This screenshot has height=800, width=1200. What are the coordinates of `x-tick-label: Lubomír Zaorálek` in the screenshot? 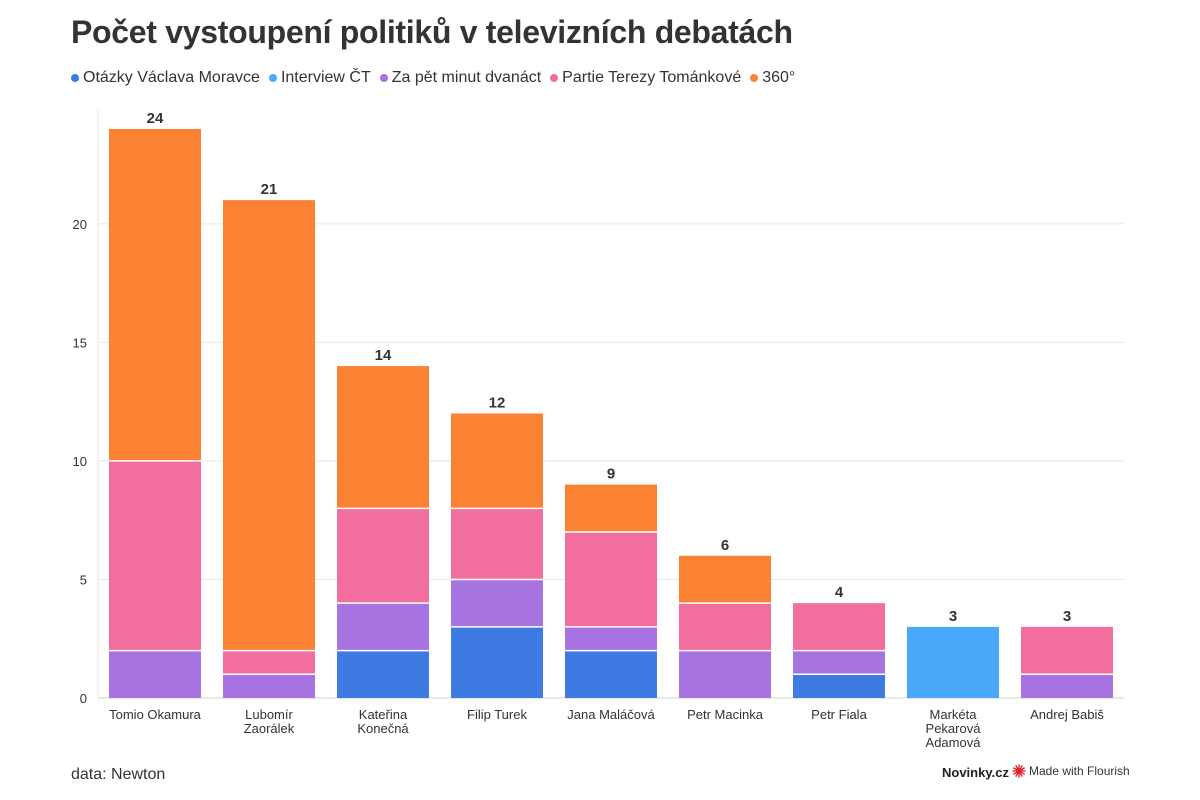 It's located at (269, 721).